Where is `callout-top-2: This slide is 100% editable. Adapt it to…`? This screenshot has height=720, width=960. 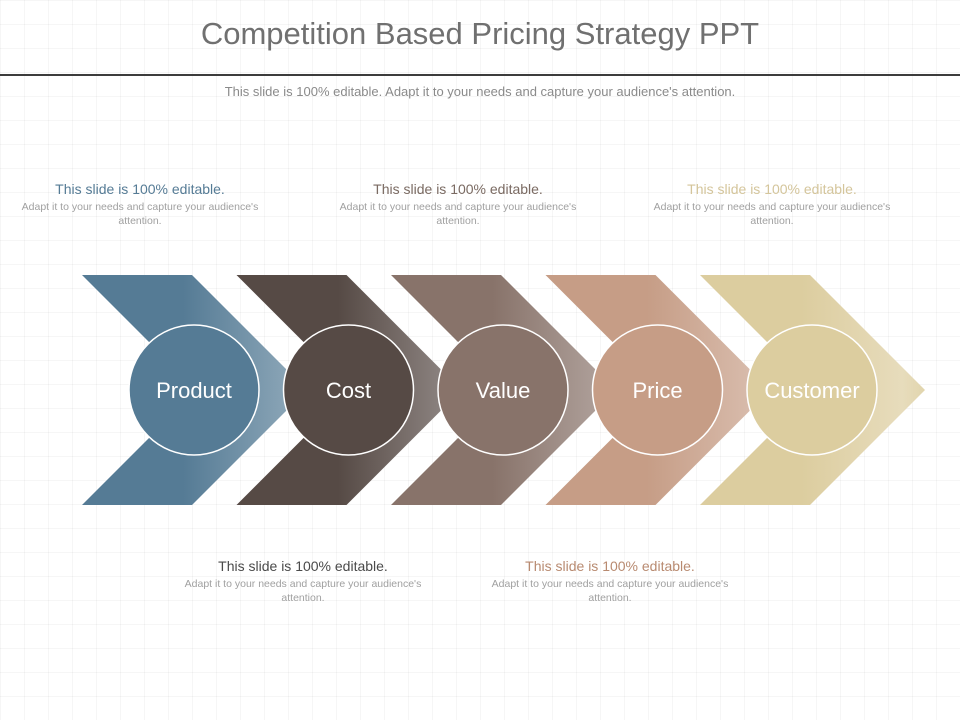 callout-top-2: This slide is 100% editable. Adapt it to… is located at coordinates (458, 204).